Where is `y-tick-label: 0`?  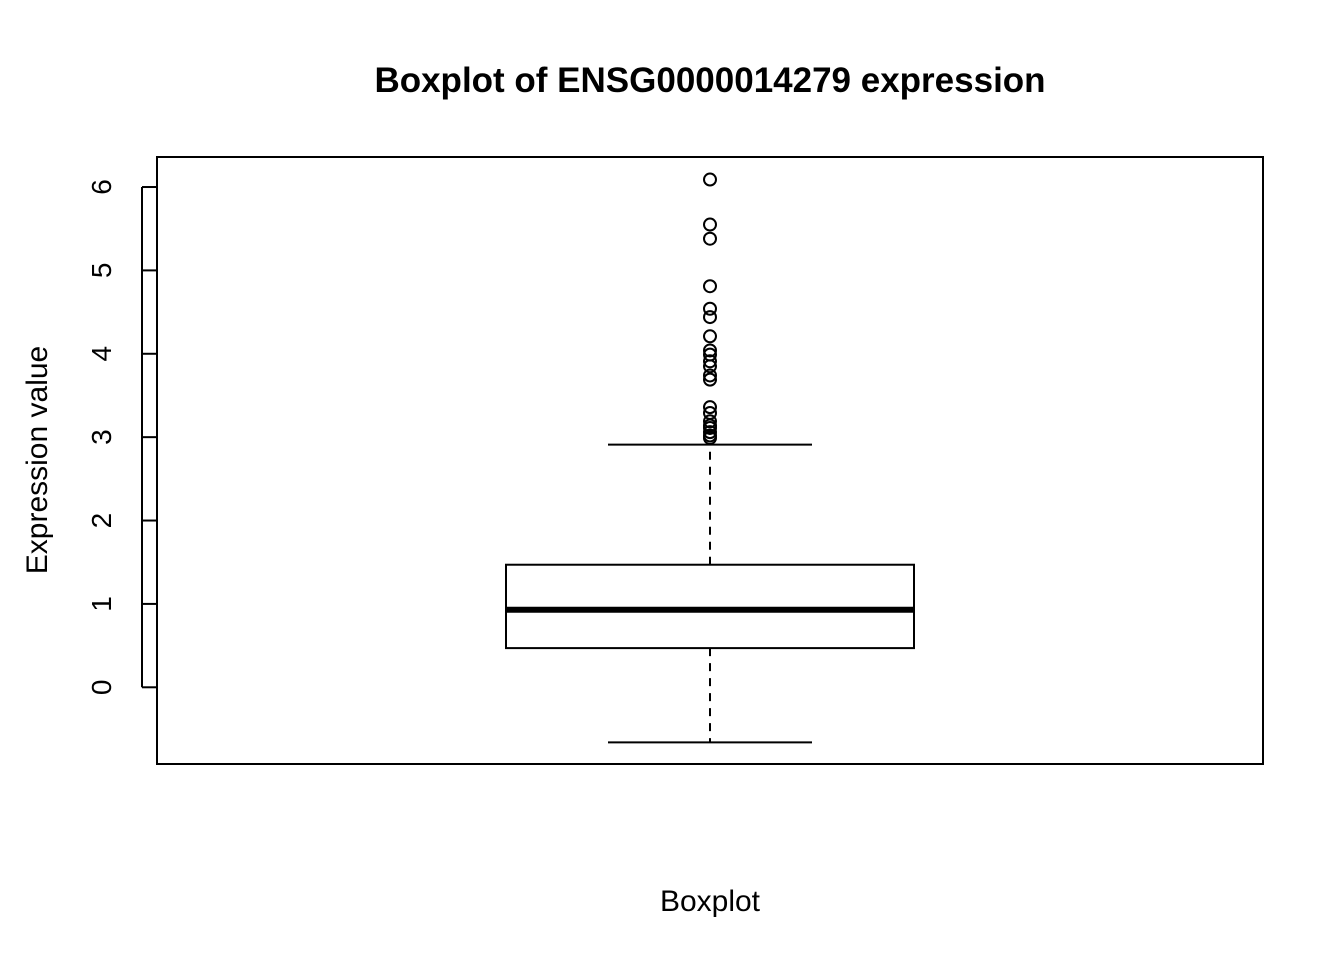
y-tick-label: 0 is located at coordinates (101, 688).